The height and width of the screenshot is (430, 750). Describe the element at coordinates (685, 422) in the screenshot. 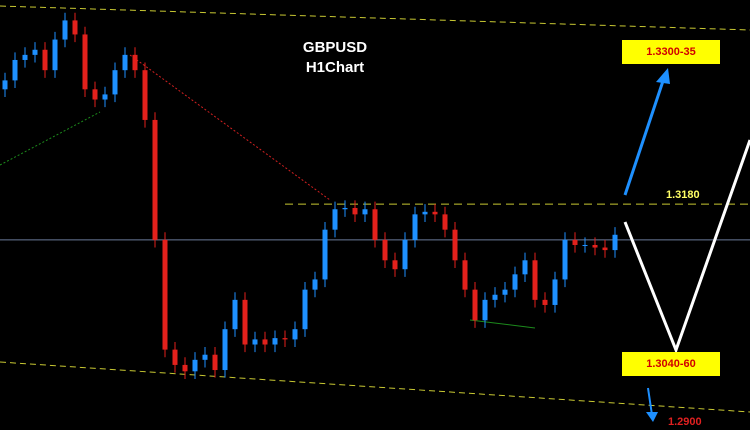

I see `target-label: 1.2900` at that location.